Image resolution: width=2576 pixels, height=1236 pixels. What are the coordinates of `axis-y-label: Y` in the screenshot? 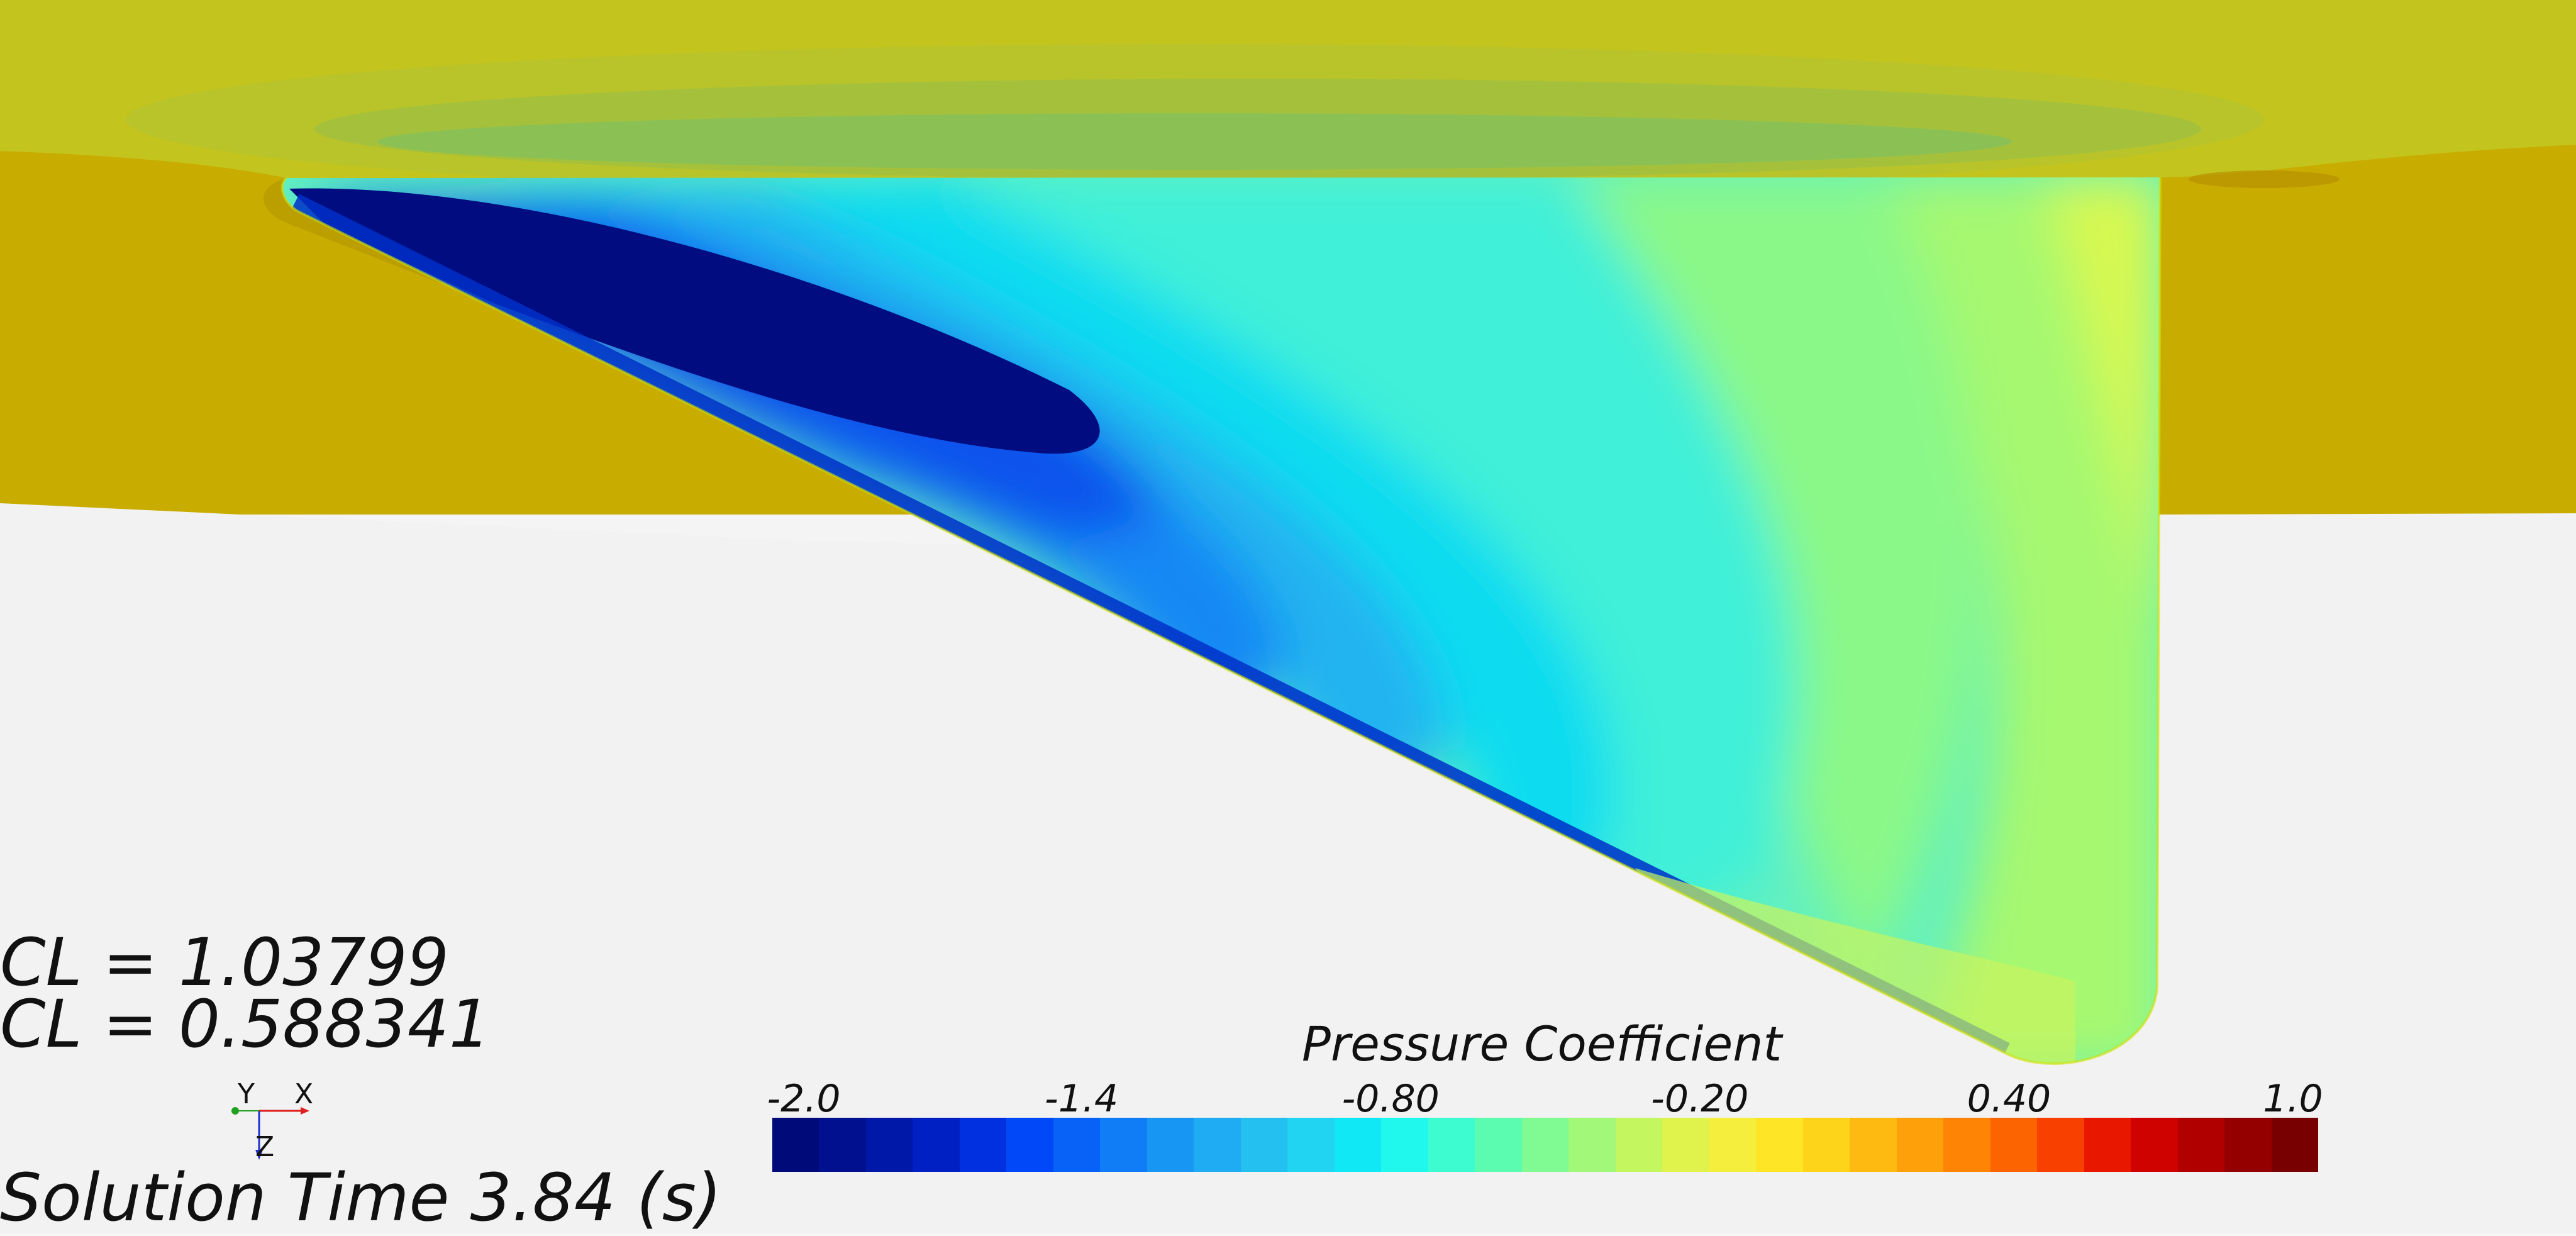 It's located at (246, 1095).